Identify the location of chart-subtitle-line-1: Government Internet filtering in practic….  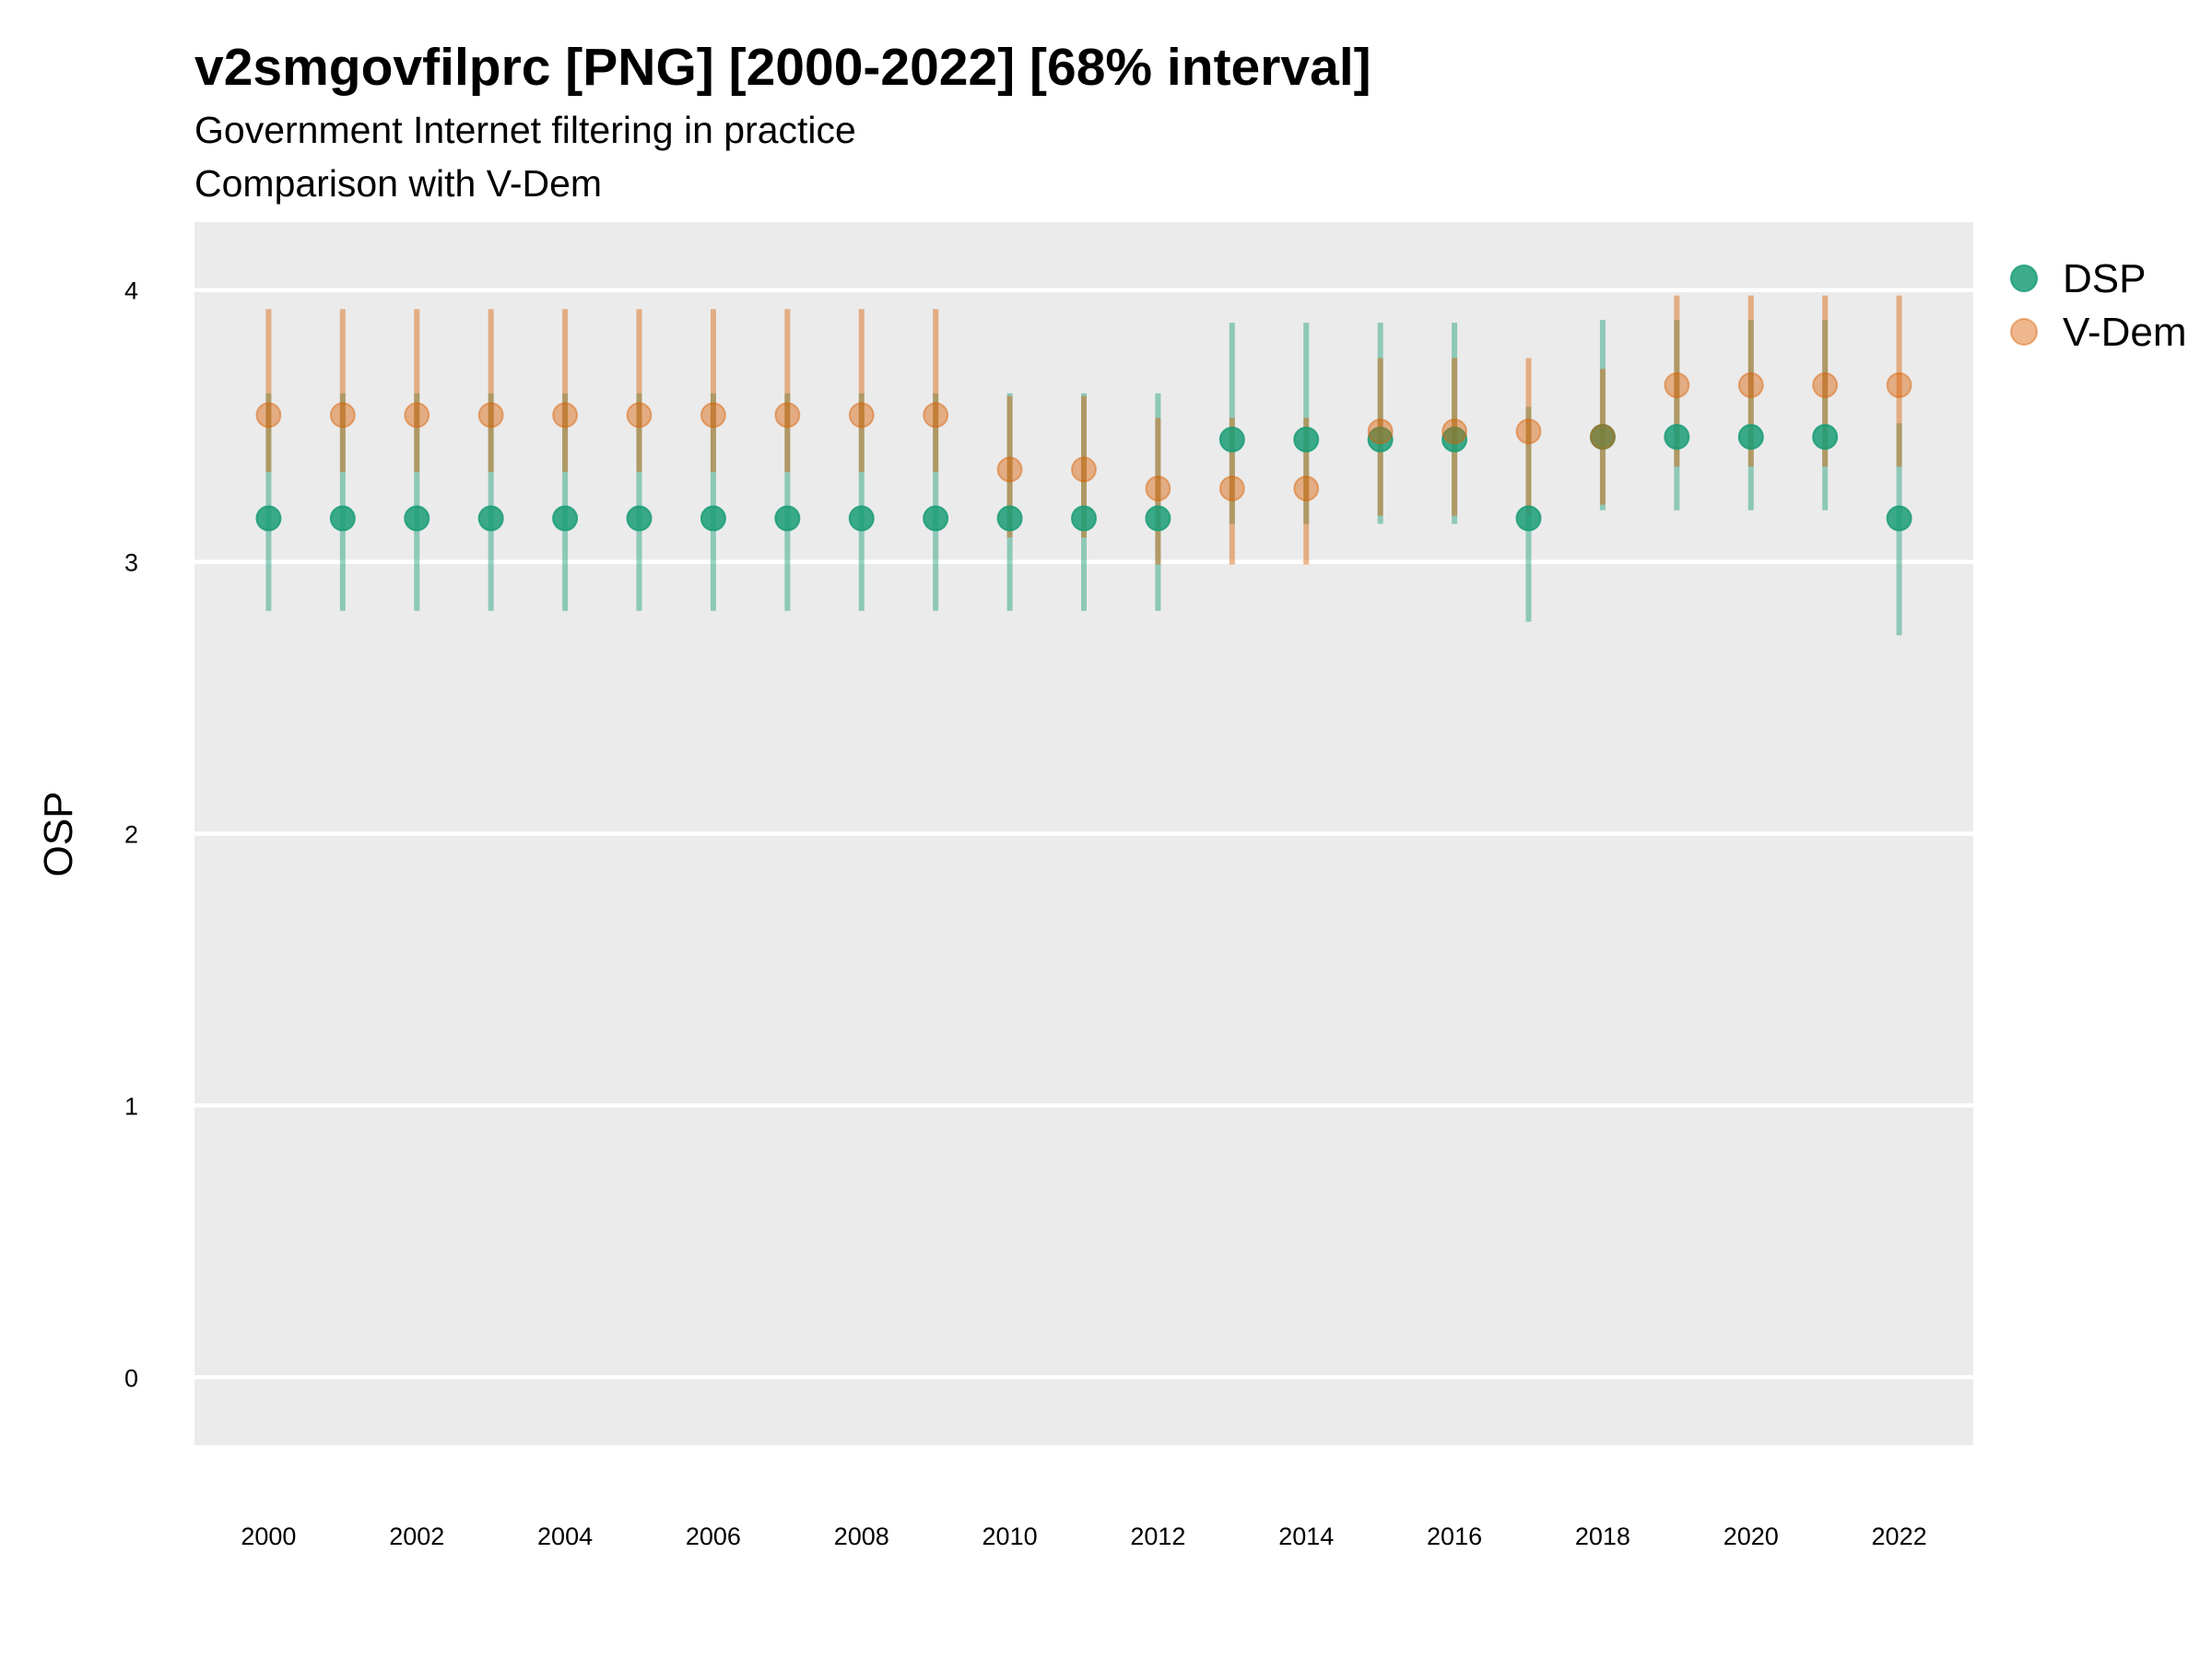
(525, 130).